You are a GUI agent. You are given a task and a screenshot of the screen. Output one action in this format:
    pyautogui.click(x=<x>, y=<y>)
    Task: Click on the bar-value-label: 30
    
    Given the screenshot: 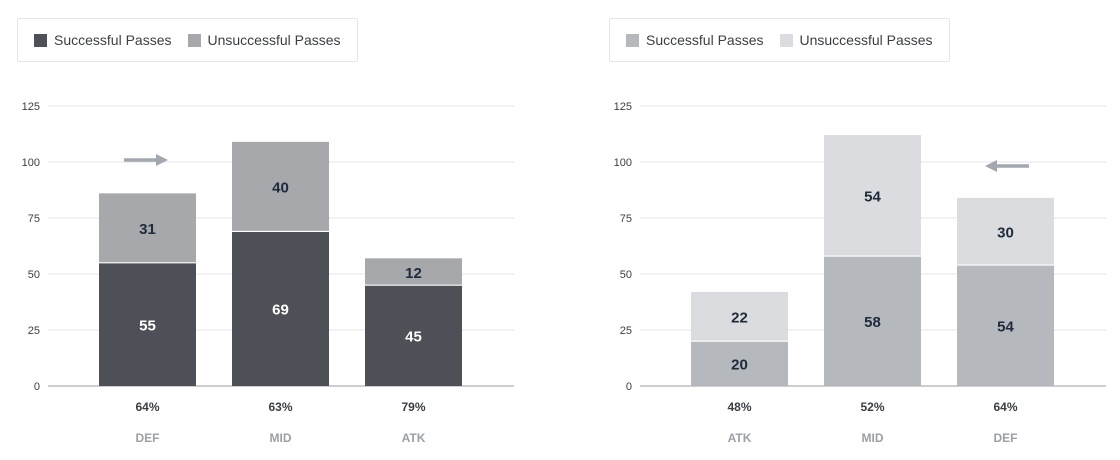 What is the action you would take?
    pyautogui.click(x=1005, y=232)
    